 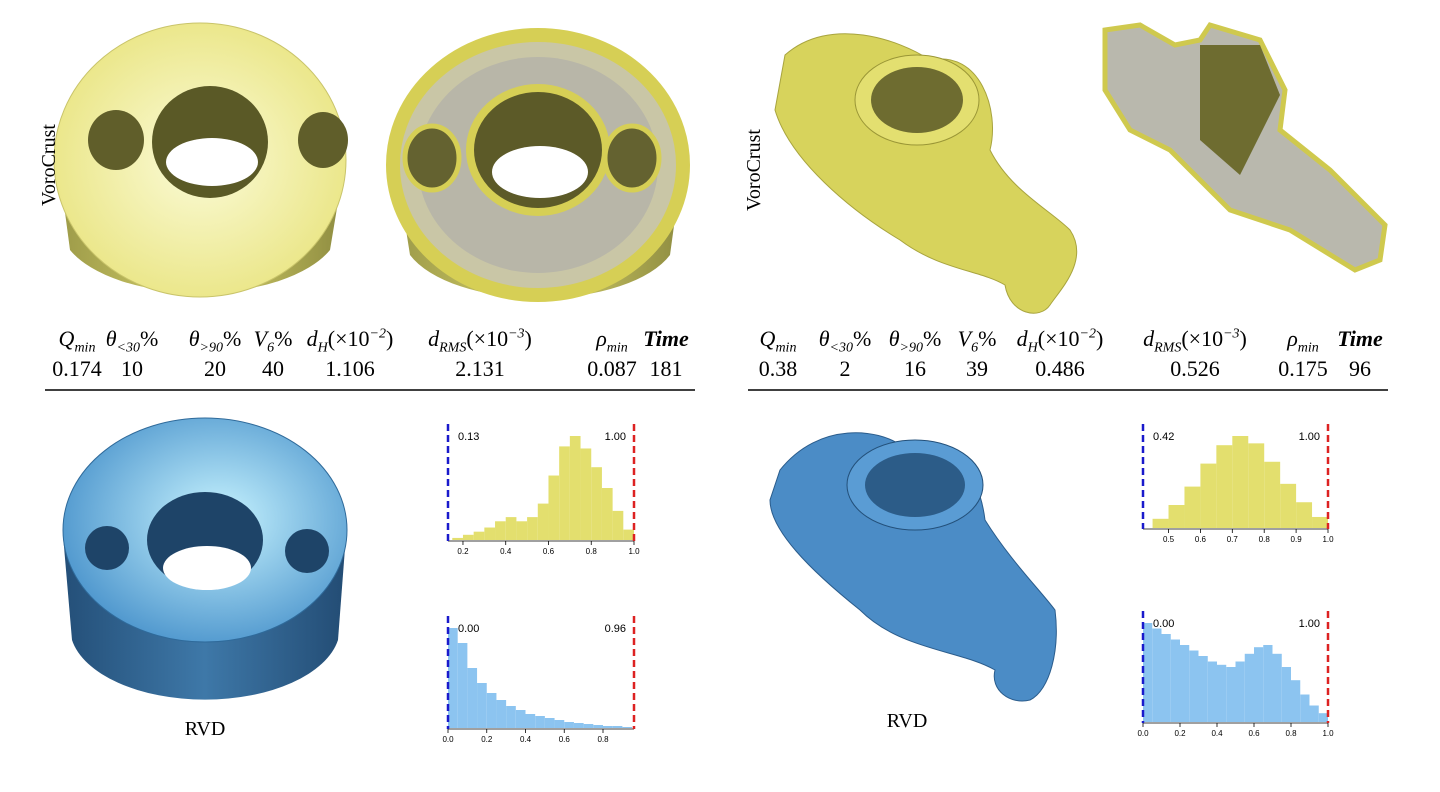 I want to click on header-subscript: >90, so click(x=911, y=348).